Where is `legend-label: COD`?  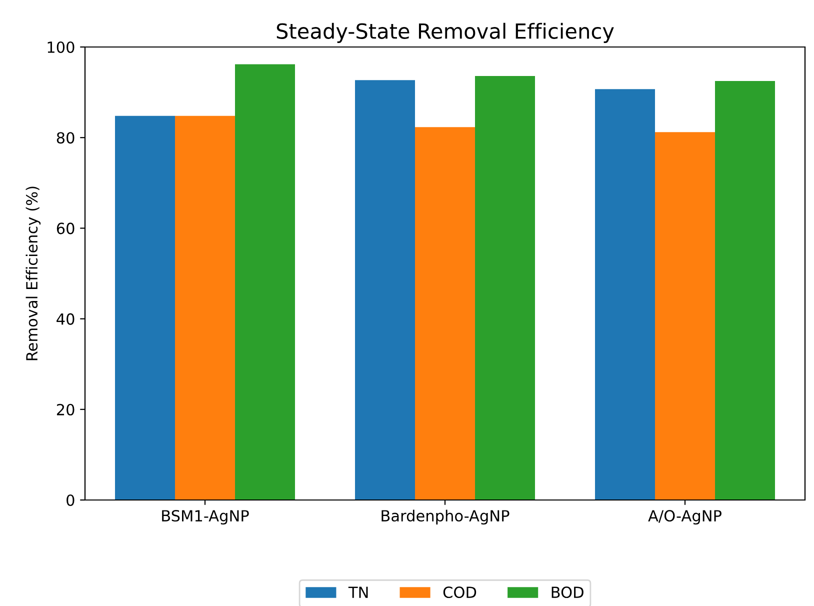 legend-label: COD is located at coordinates (459, 592).